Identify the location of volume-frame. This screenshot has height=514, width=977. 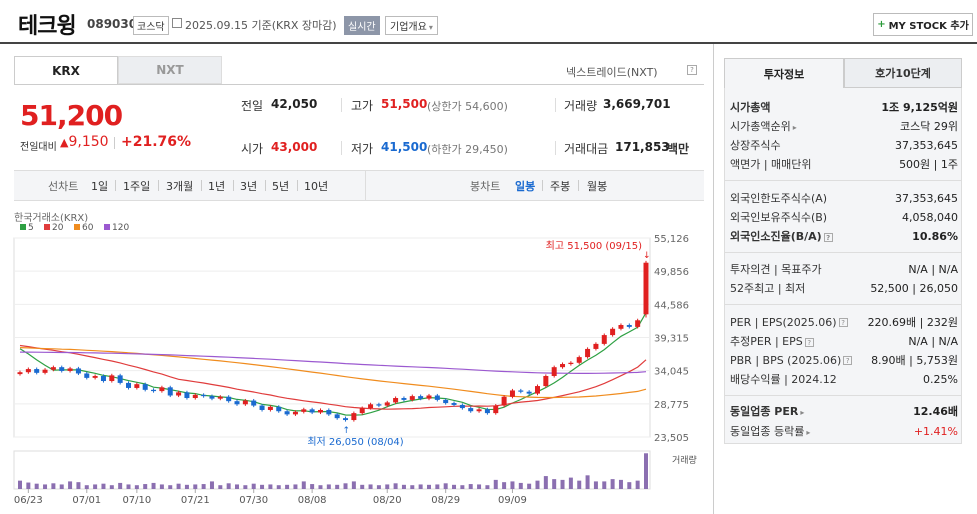
(332, 470).